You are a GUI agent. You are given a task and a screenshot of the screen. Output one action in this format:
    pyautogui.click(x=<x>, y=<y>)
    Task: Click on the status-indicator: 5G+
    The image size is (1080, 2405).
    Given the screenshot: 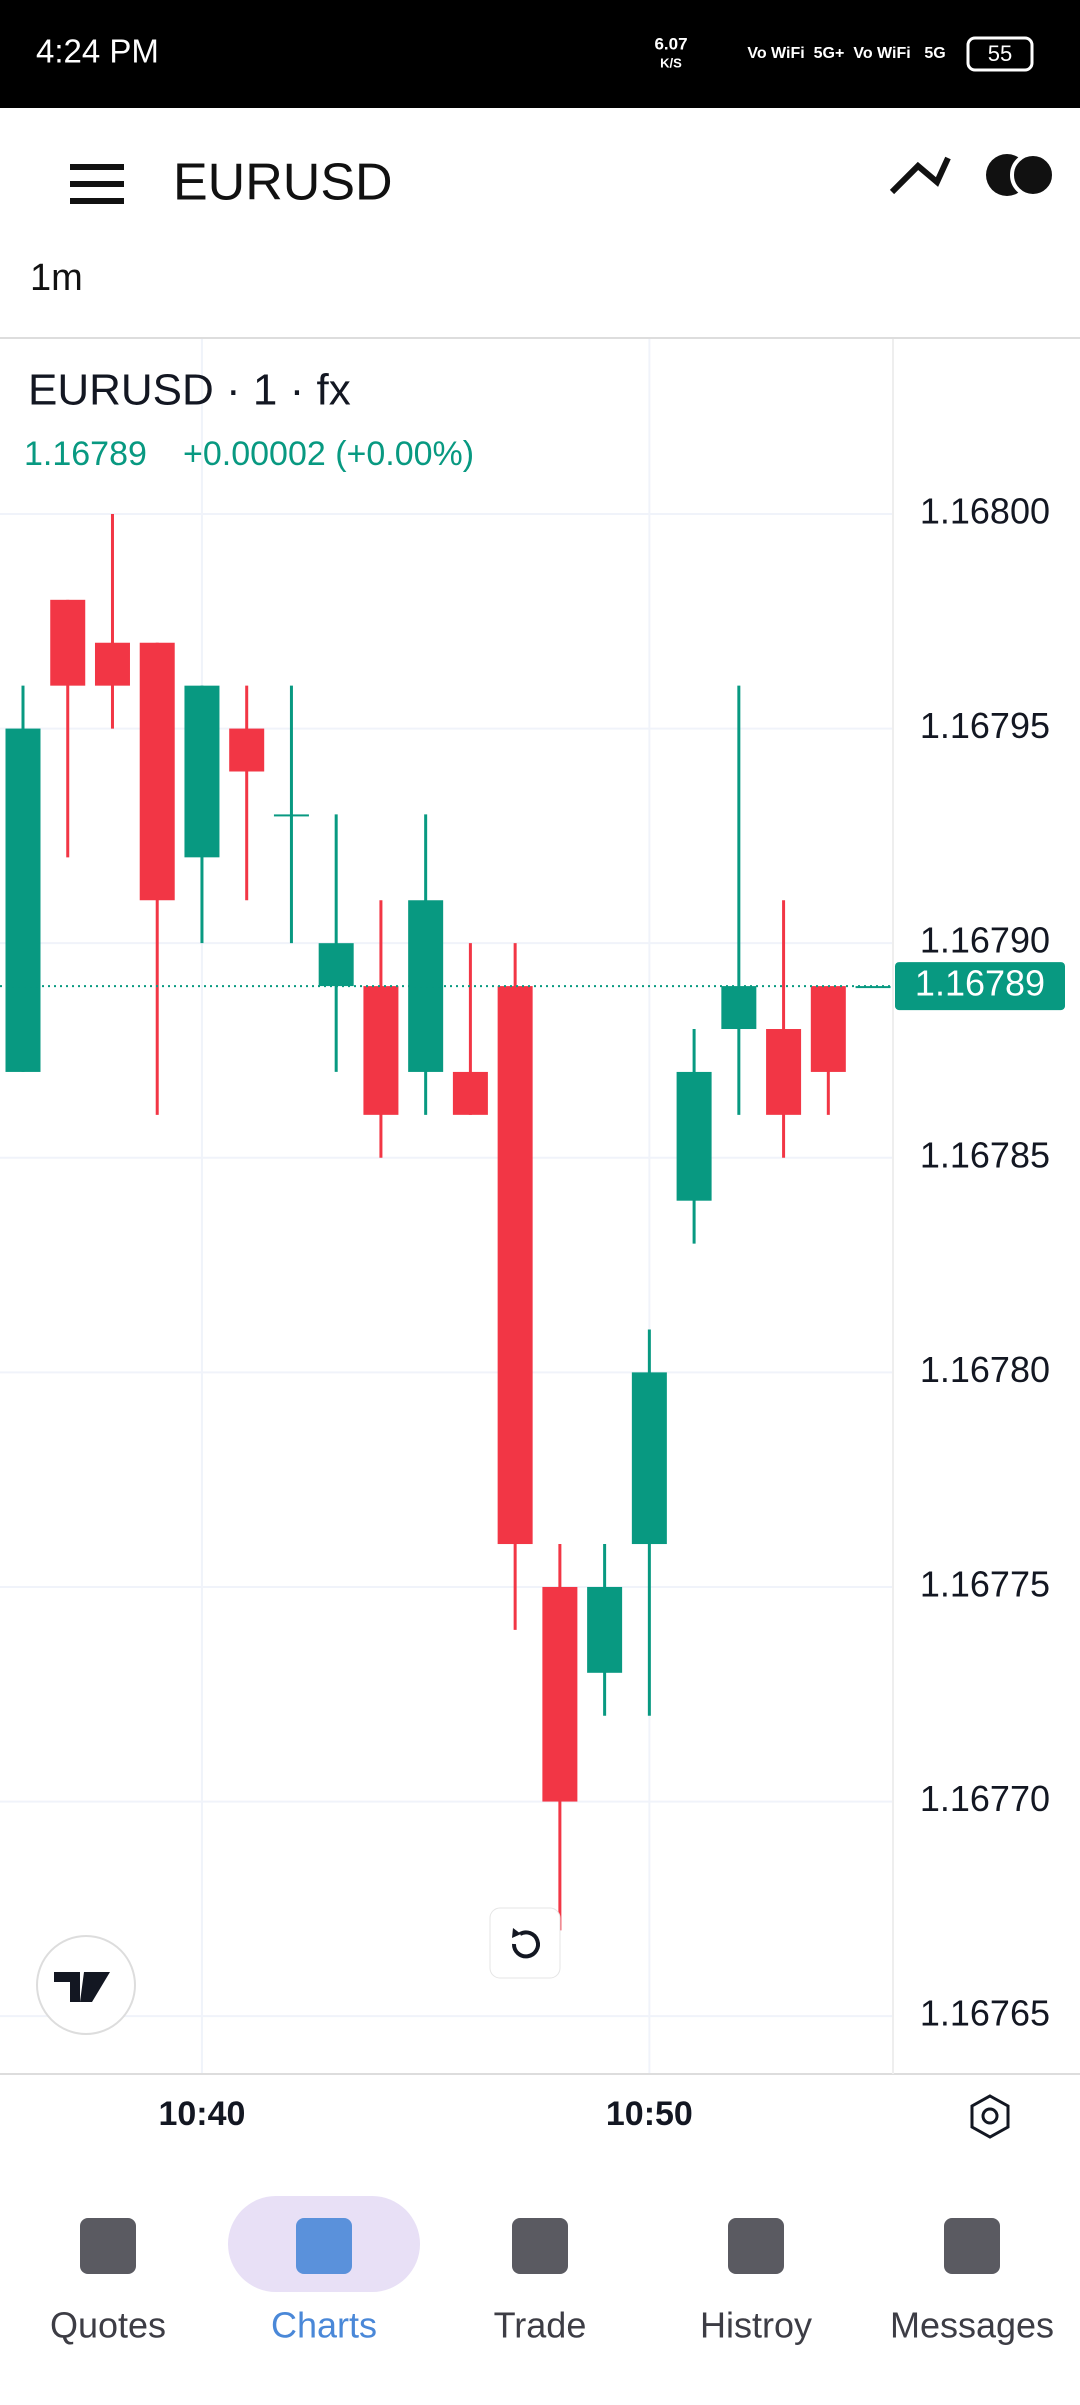 What is the action you would take?
    pyautogui.click(x=829, y=53)
    